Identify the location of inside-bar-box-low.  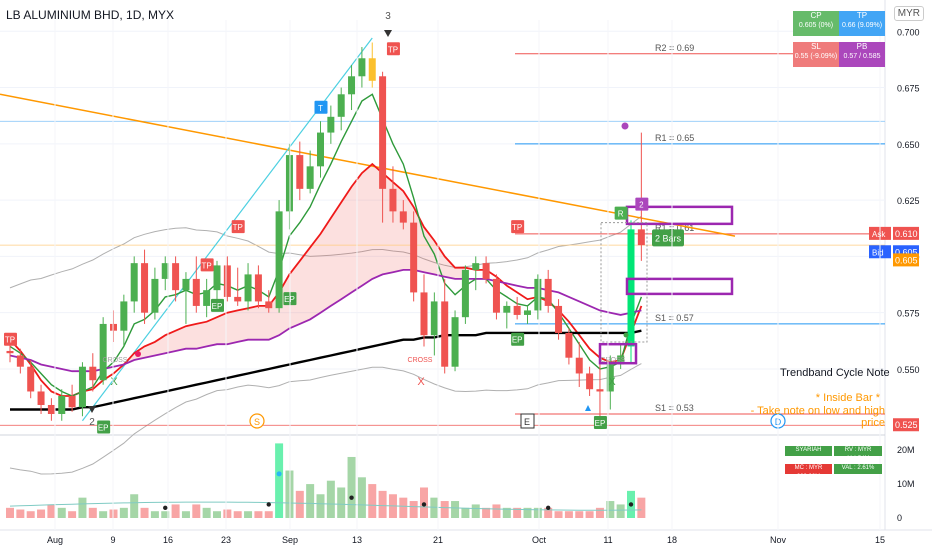
(679, 286).